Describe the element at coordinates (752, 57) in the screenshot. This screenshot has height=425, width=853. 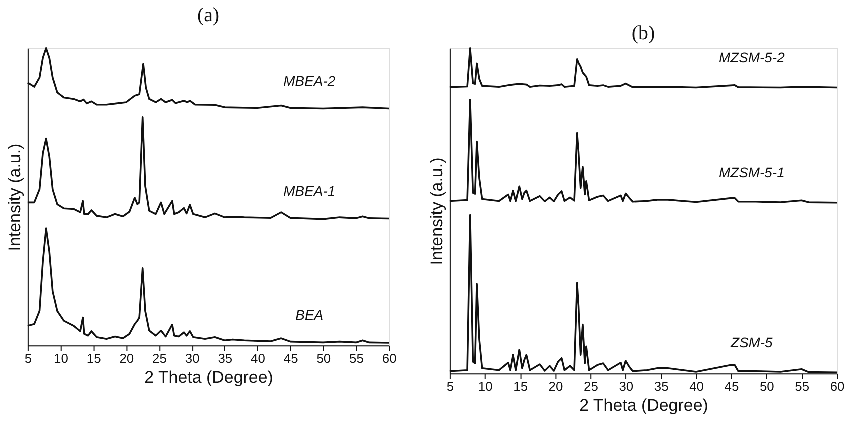
I see `series-label: MZSM-5-2` at that location.